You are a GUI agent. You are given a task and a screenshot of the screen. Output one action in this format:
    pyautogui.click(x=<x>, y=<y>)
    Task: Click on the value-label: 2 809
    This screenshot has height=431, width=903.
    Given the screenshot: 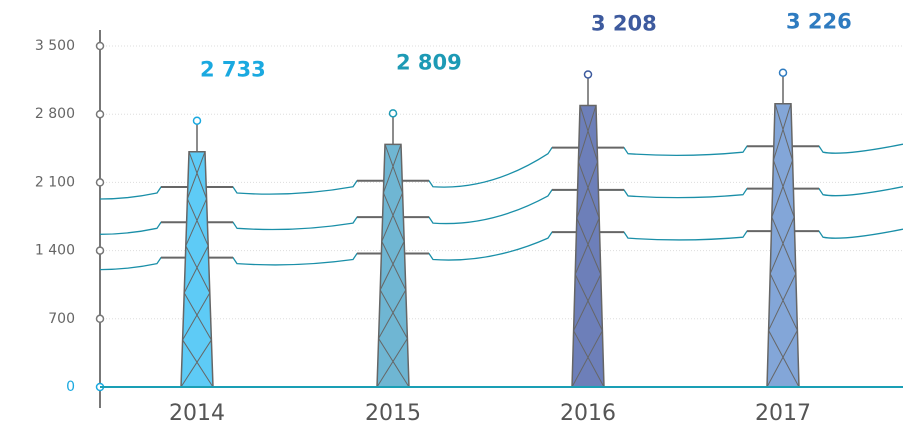 What is the action you would take?
    pyautogui.click(x=429, y=62)
    